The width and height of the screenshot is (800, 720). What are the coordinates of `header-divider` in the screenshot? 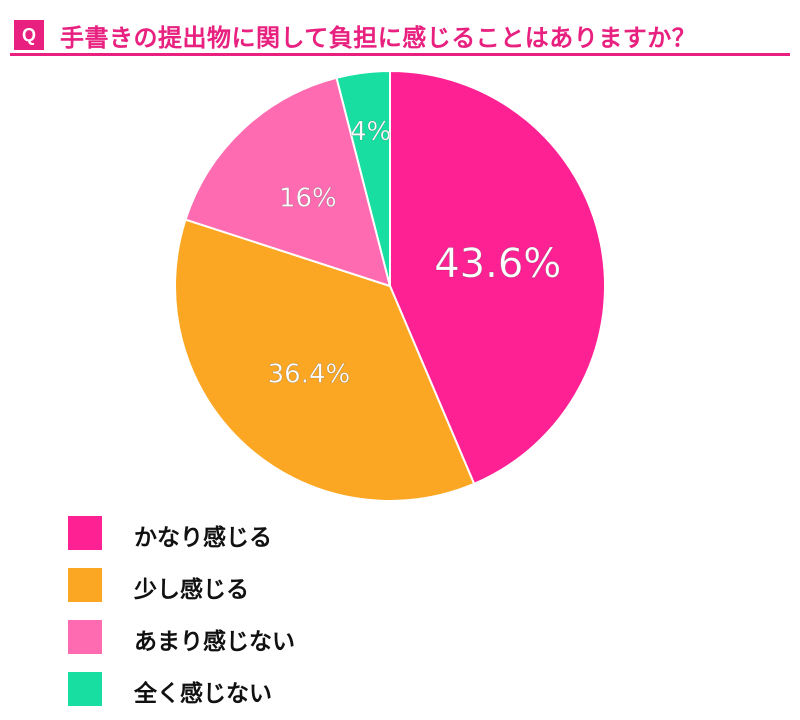 It's located at (400, 54).